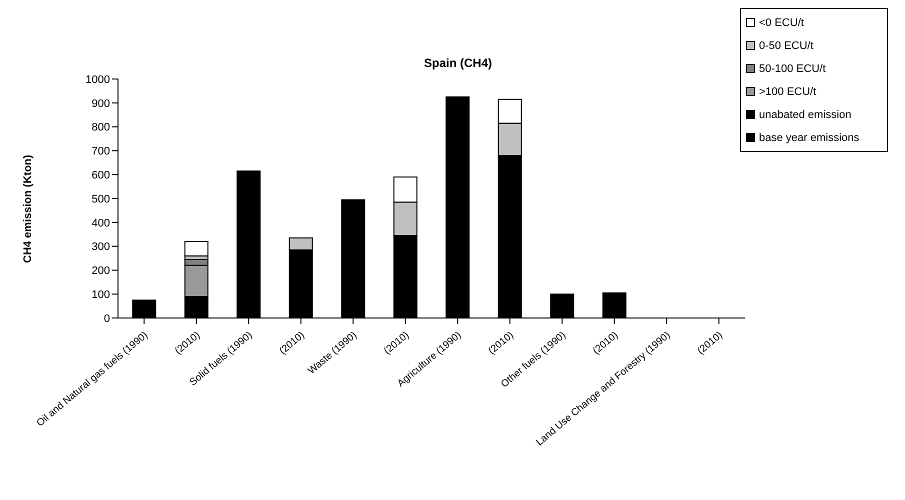 Image resolution: width=905 pixels, height=500 pixels. I want to click on legend-label: >100 ECU/t, so click(787, 92).